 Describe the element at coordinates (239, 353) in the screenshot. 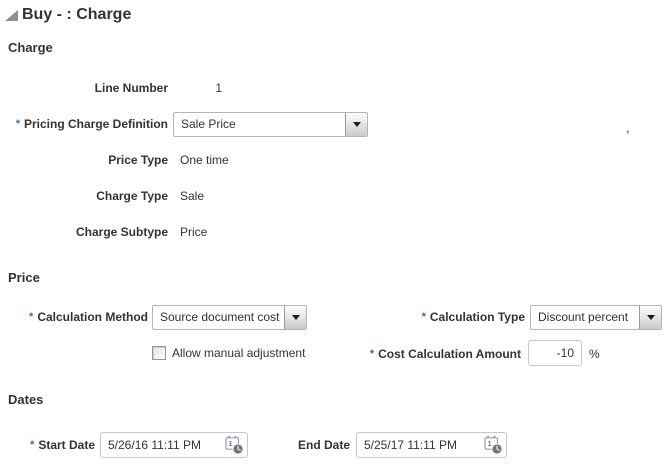

I see `allow-manual-adjustment-label: Allow manual adjustment` at that location.